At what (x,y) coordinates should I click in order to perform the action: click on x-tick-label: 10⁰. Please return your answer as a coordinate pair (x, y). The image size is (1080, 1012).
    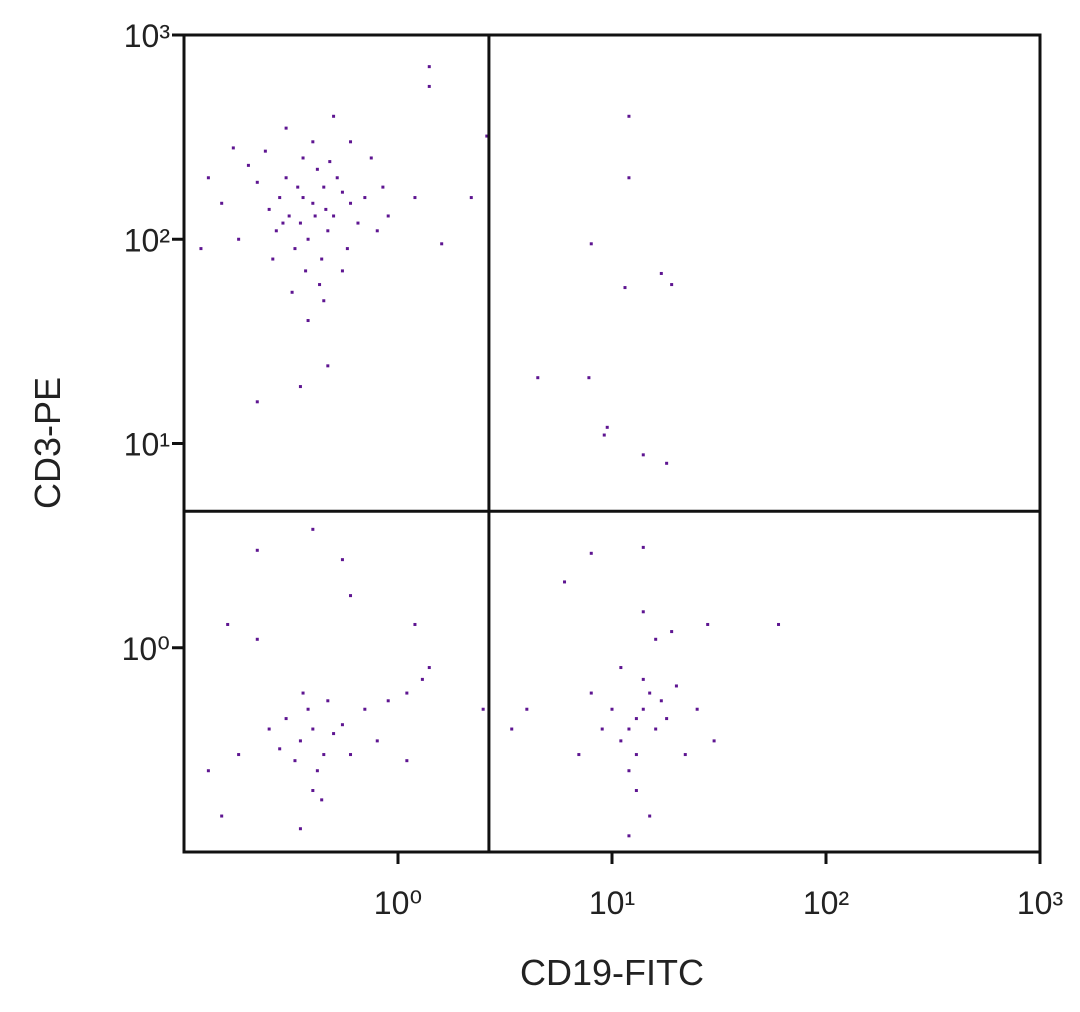
    Looking at the image, I should click on (398, 903).